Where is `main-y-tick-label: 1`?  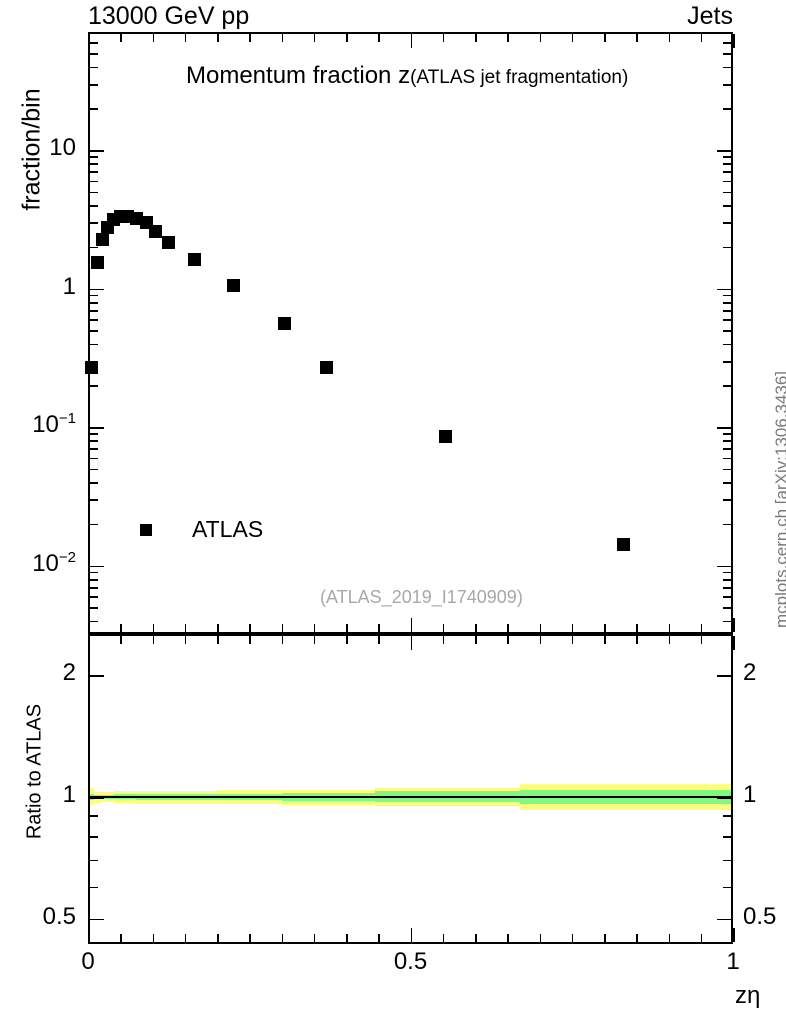
main-y-tick-label: 1 is located at coordinates (69, 286).